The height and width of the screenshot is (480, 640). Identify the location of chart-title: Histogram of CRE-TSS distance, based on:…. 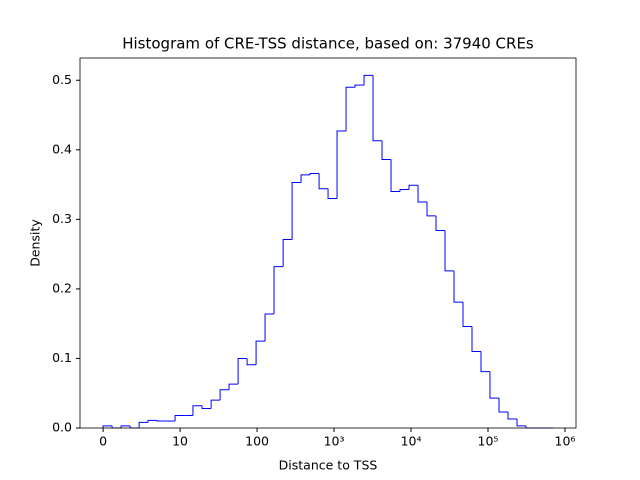
(328, 44).